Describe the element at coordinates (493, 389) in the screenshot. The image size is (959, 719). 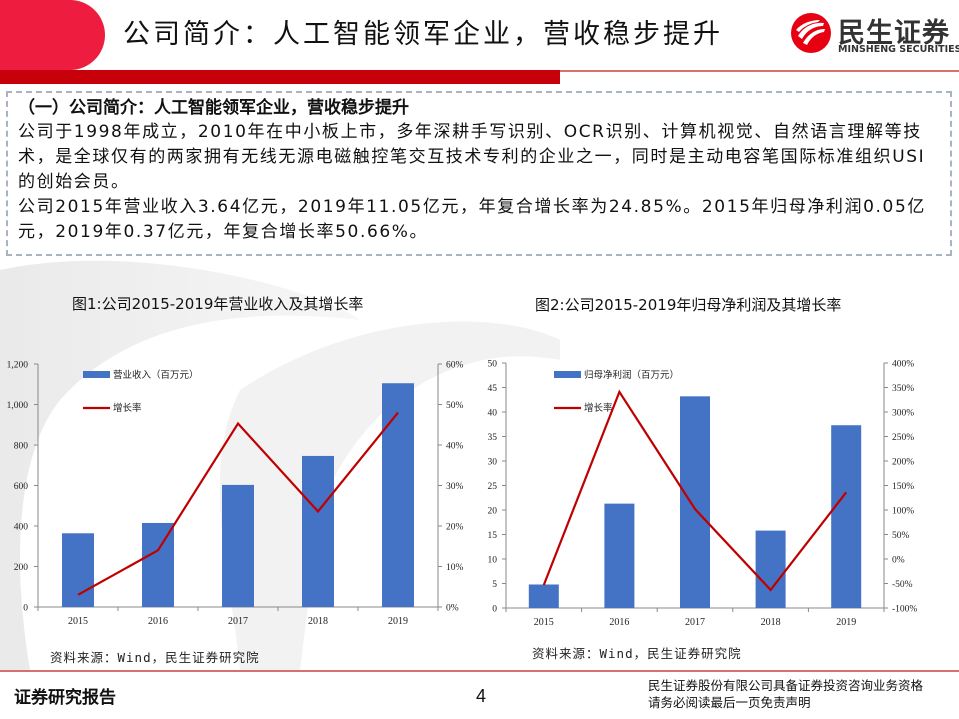
I see `chart2-y-tick-label: 45` at that location.